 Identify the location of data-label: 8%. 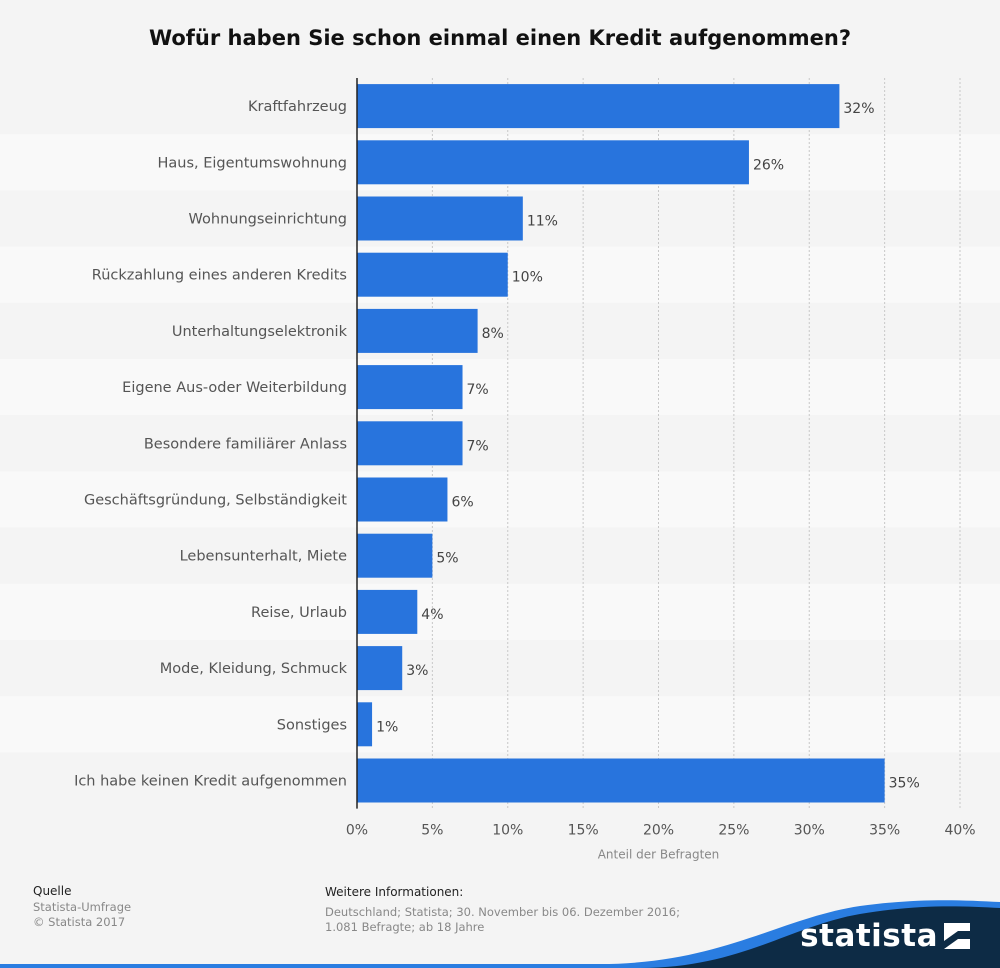
(493, 334).